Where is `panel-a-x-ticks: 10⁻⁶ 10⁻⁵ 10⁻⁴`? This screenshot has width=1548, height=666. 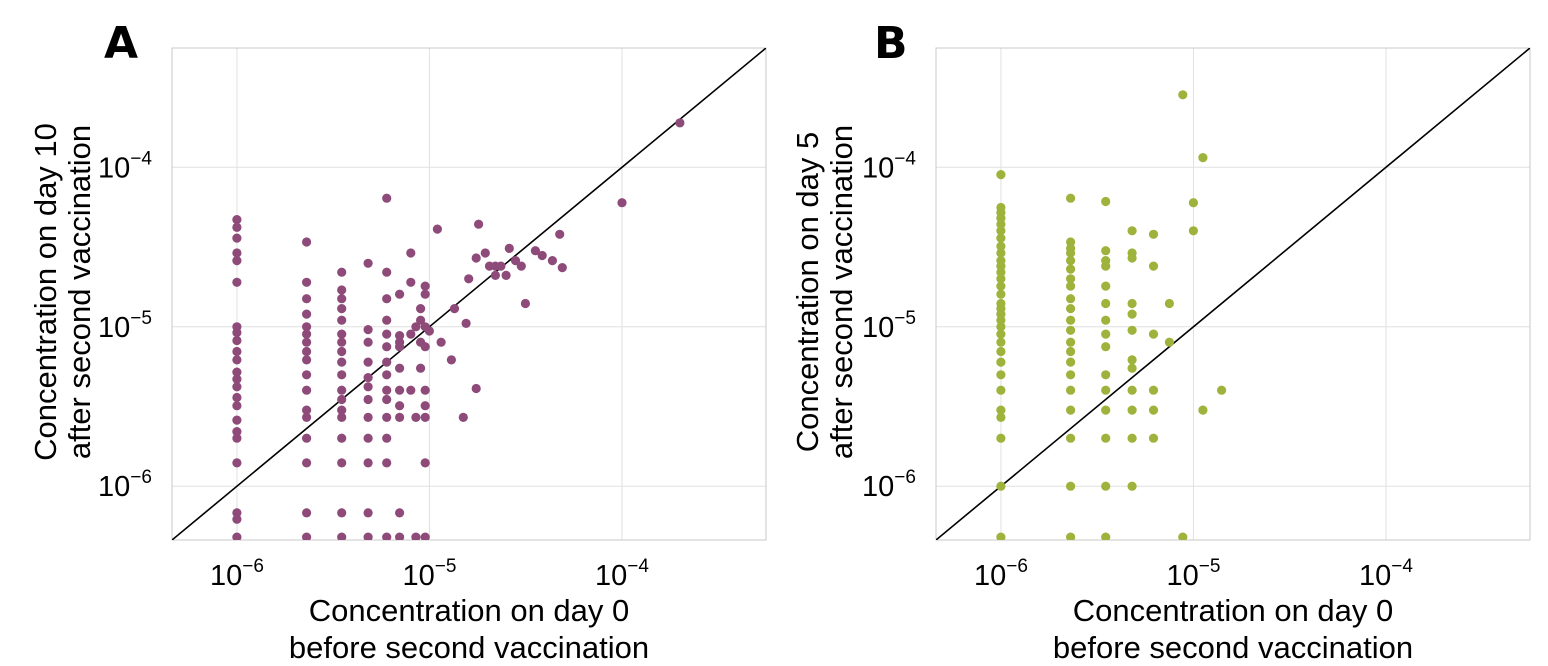 panel-a-x-ticks: 10⁻⁶ 10⁻⁵ 10⁻⁴ is located at coordinates (429, 574).